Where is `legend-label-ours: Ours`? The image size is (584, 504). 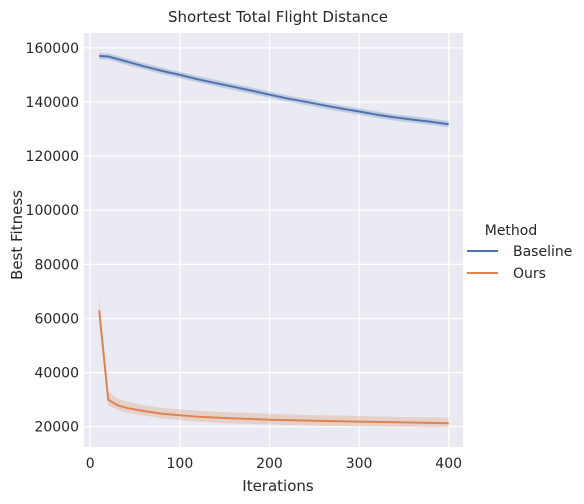 legend-label-ours: Ours is located at coordinates (529, 274).